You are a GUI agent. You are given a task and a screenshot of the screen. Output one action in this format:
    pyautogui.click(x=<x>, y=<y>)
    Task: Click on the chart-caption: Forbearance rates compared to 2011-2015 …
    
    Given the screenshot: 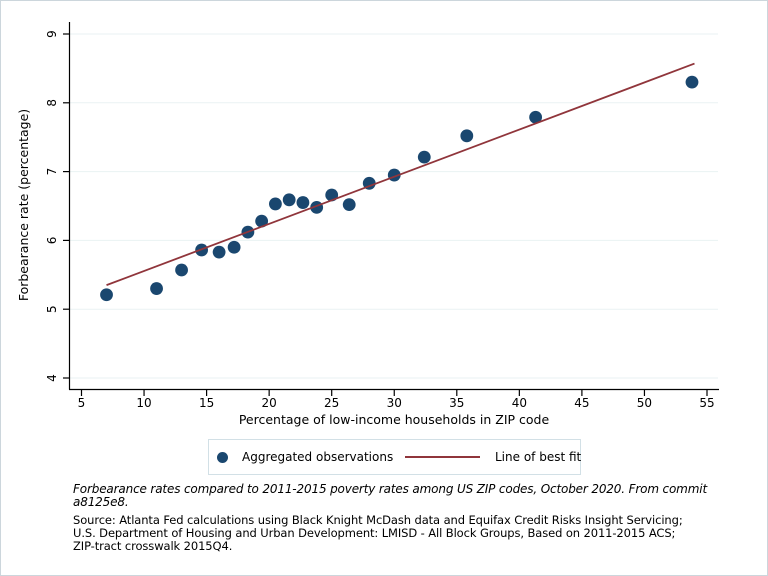 What is the action you would take?
    pyautogui.click(x=408, y=496)
    